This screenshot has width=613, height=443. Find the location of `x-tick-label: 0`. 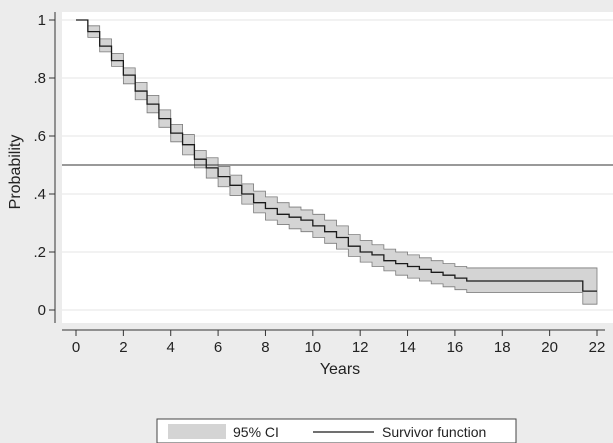

x-tick-label: 0 is located at coordinates (76, 347).